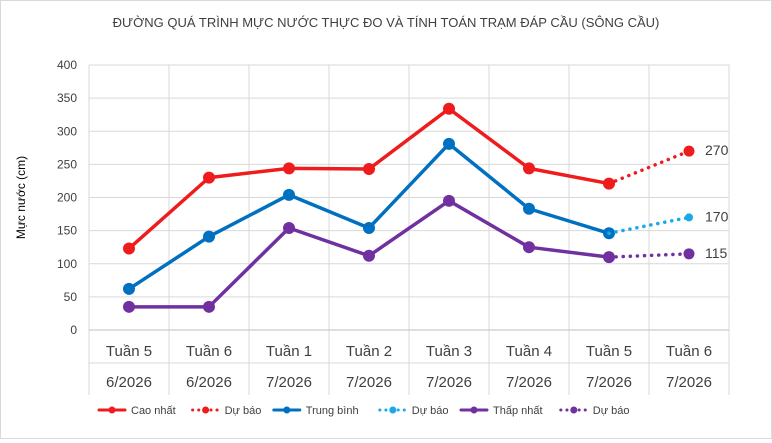  Describe the element at coordinates (332, 411) in the screenshot. I see `legend-label: Trung bình` at that location.